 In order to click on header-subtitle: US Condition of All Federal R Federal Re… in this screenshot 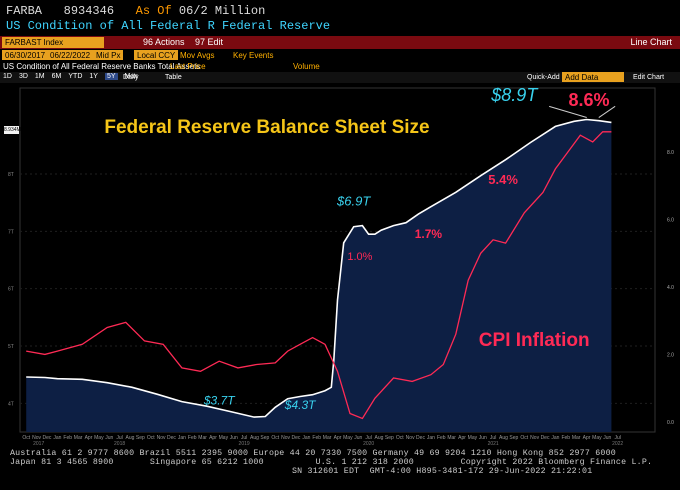, I will do `click(168, 26)`.